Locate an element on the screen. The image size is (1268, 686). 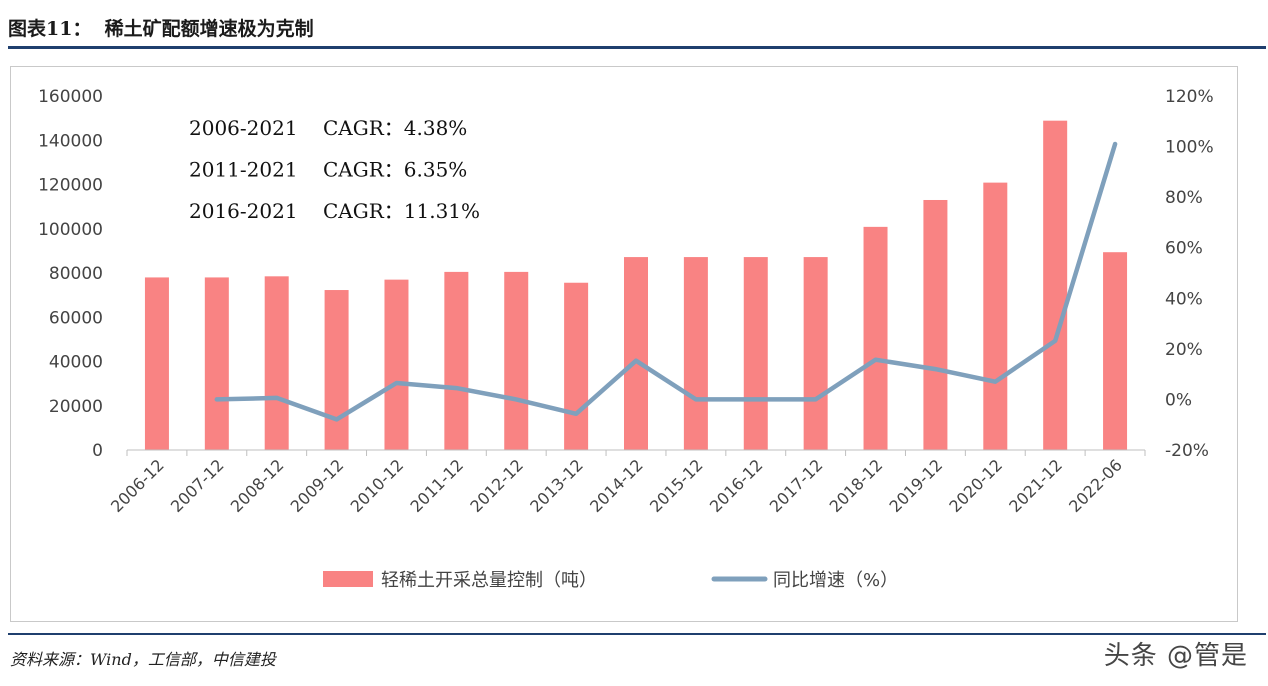
x-axis-category-label: 2022-06 is located at coordinates (1095, 485).